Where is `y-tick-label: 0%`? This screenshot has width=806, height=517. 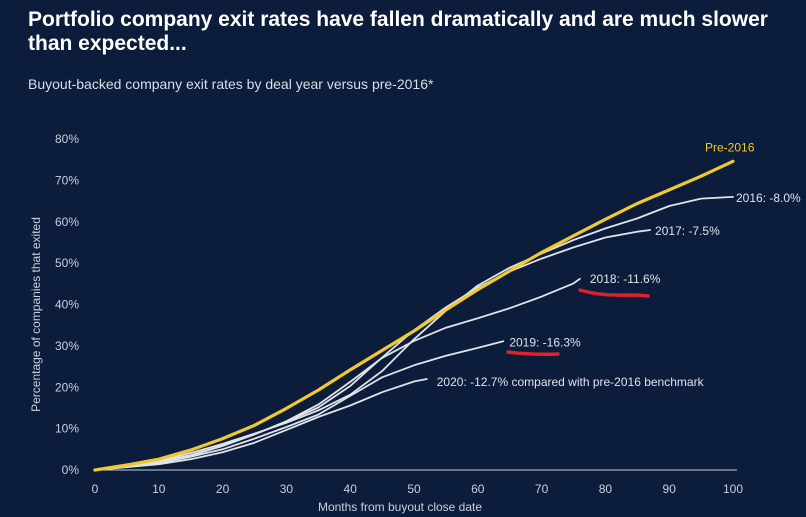
y-tick-label: 0% is located at coordinates (71, 470).